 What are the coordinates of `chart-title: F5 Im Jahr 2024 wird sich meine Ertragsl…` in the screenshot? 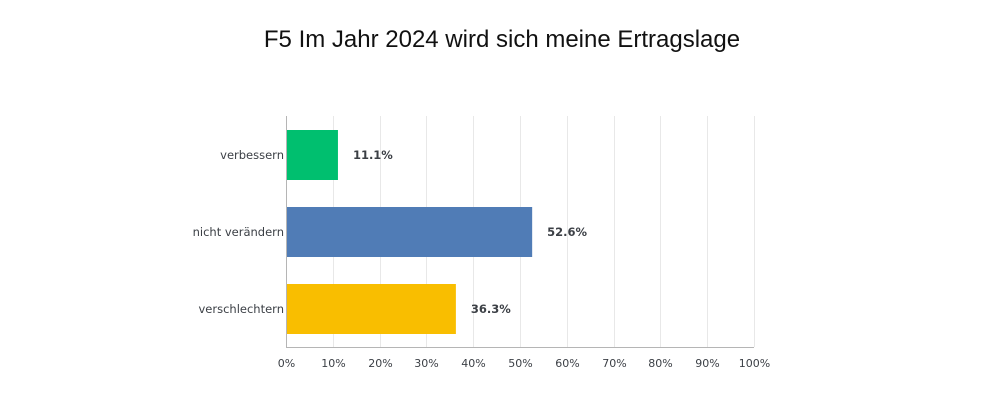 It's located at (502, 39).